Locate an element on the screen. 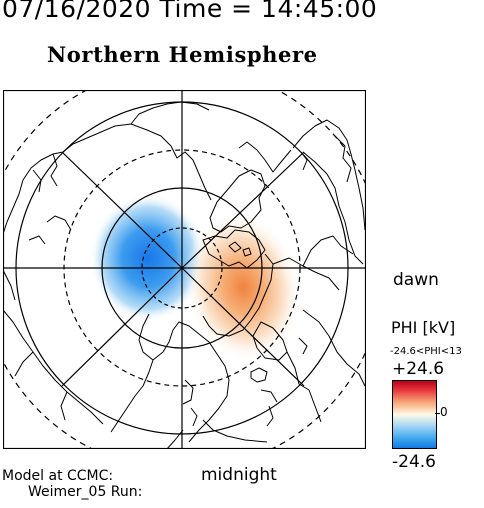 This screenshot has width=484, height=508. coastline-alaska is located at coordinates (333, 208).